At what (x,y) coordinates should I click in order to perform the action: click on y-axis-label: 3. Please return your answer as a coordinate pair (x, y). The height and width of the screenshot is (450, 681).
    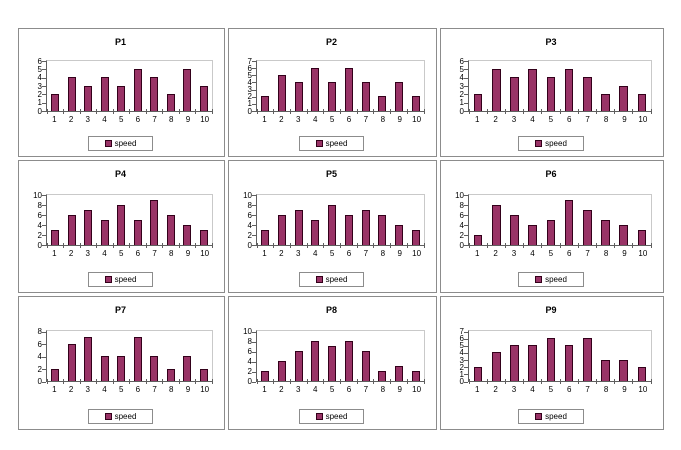
    Looking at the image, I should click on (39, 86).